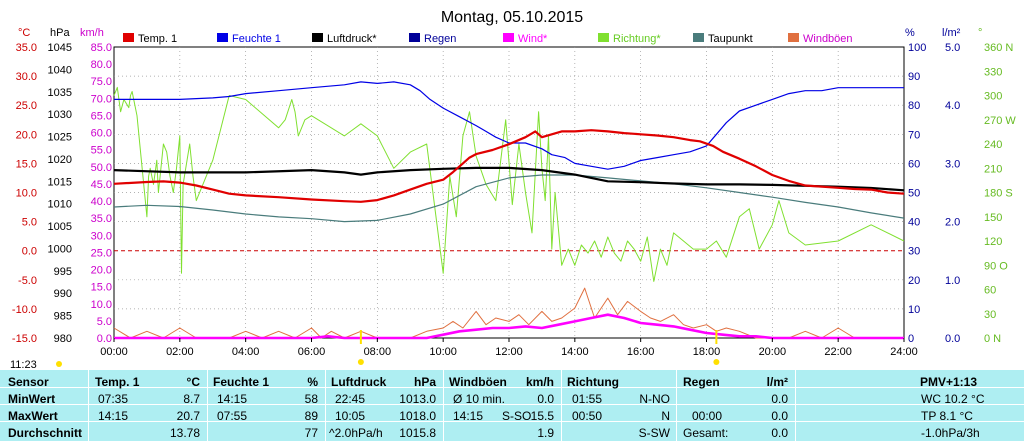  I want to click on min-wind-label: Ø 10 min., so click(479, 399).